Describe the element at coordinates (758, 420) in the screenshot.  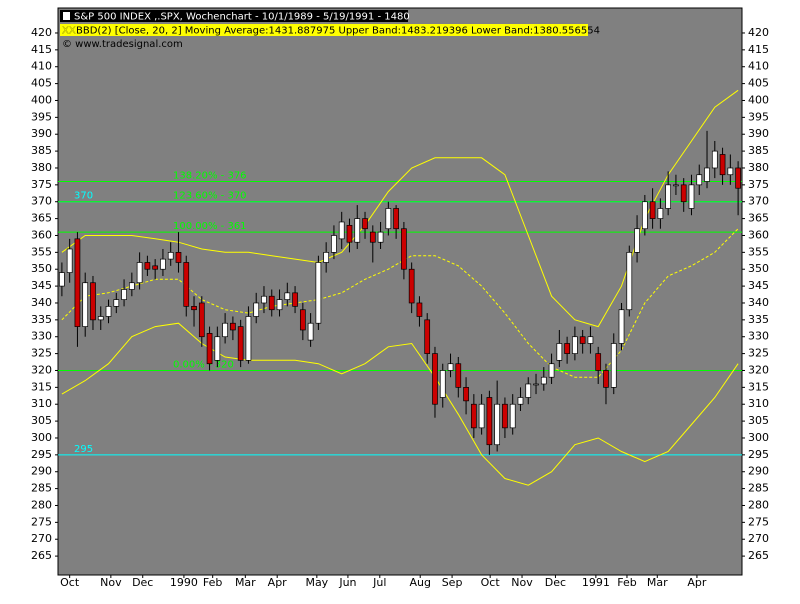
I see `y-tick-label: 305` at that location.